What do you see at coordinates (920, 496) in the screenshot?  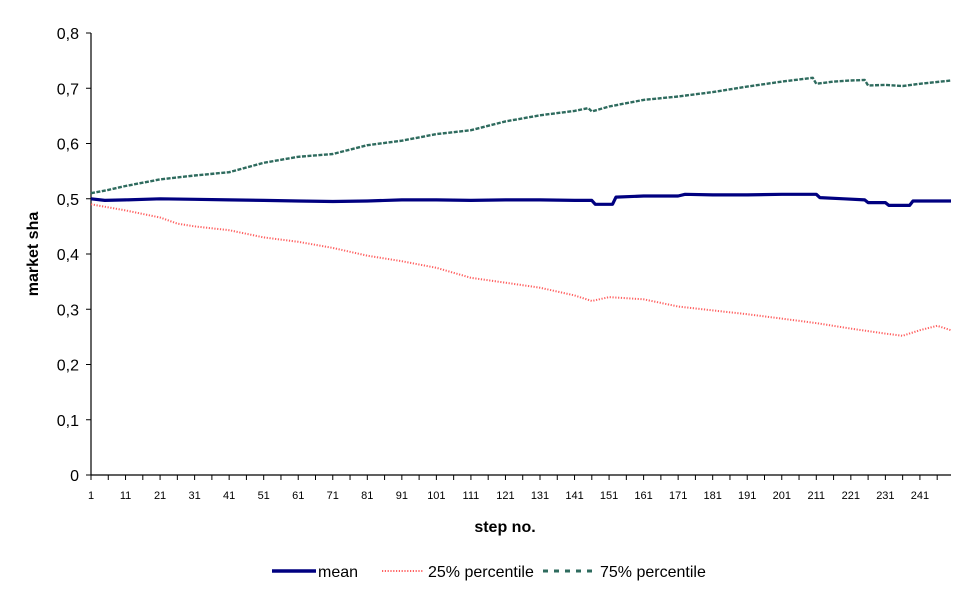 I see `x-tick-label: 241` at bounding box center [920, 496].